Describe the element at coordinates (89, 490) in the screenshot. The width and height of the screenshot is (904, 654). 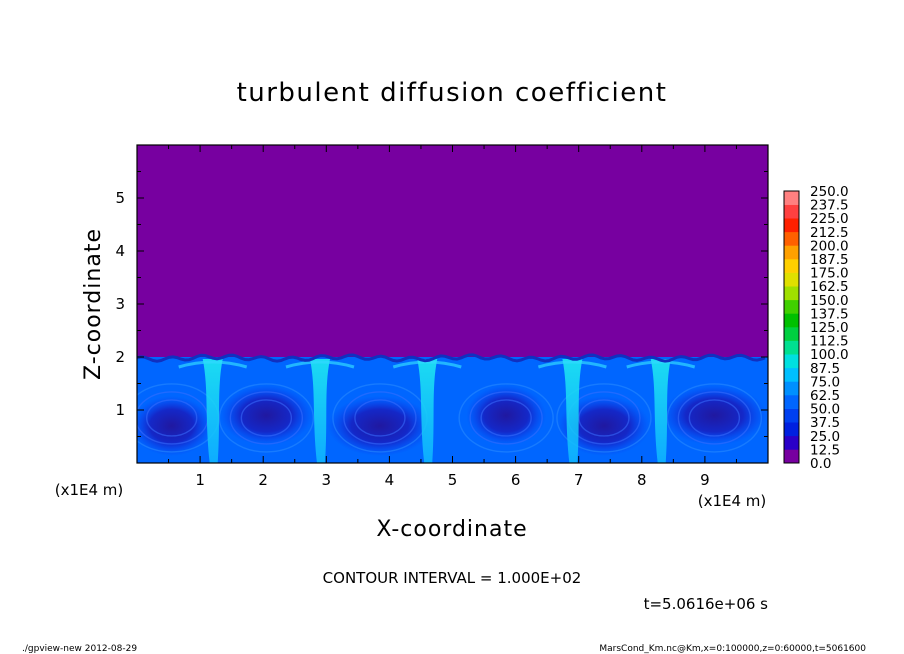
I see `y-unit-label: (x1E4 m)` at that location.